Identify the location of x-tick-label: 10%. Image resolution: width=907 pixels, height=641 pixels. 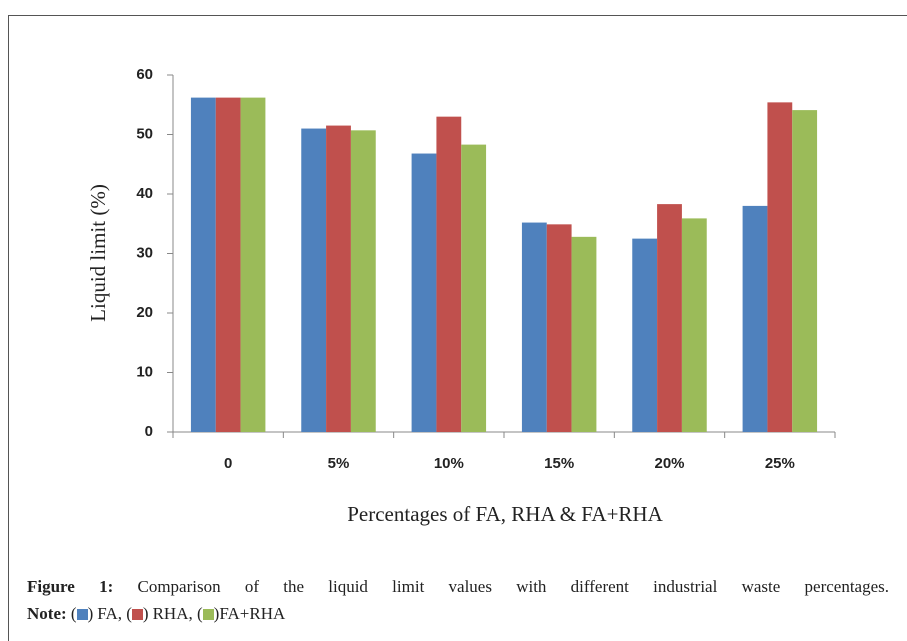
(449, 463).